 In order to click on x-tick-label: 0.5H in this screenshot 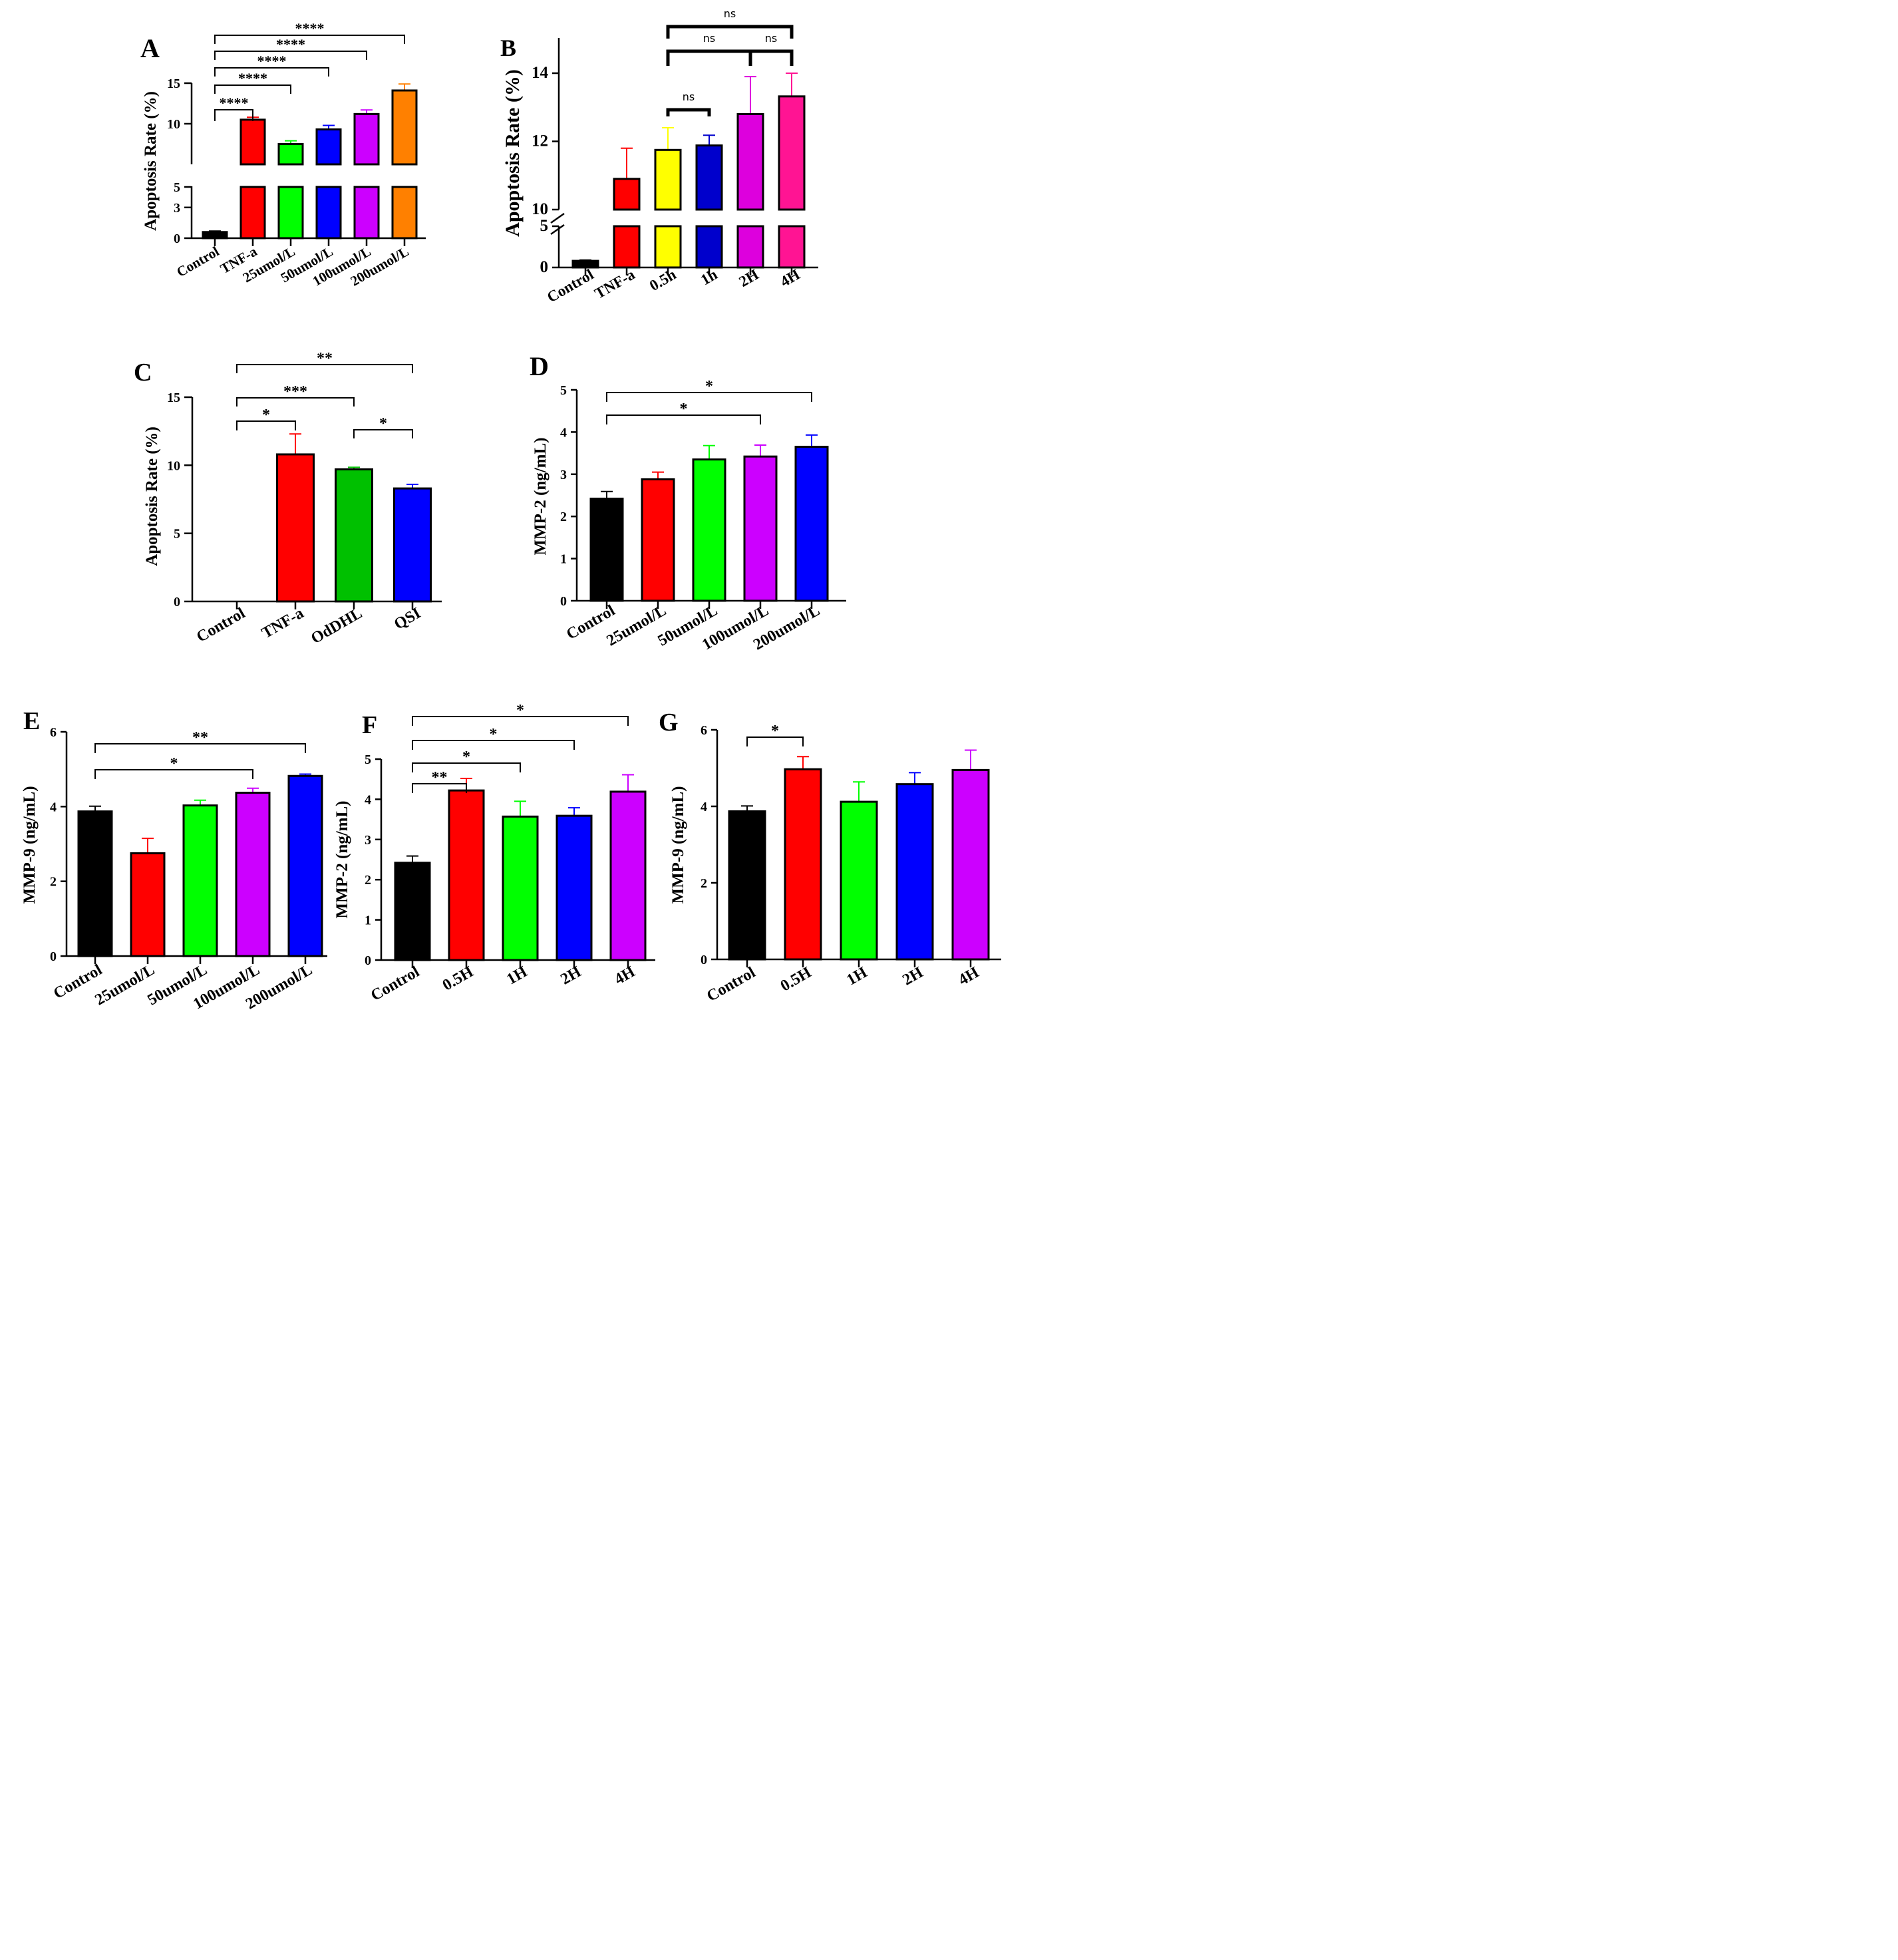, I will do `click(458, 979)`.